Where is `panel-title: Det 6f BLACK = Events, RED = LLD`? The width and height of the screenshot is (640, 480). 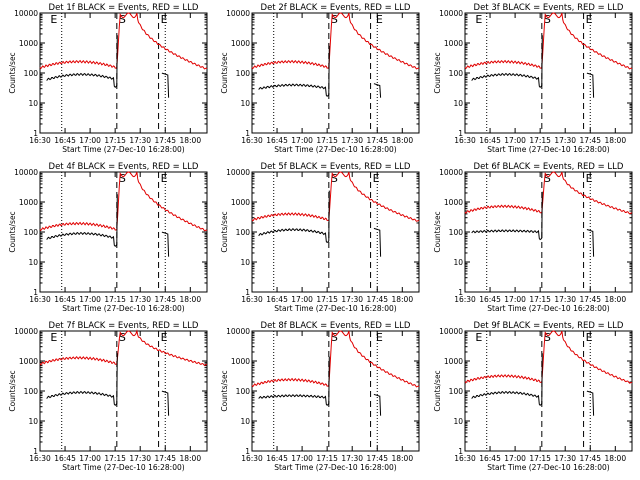
panel-title: Det 6f BLACK = Events, RED = LLD is located at coordinates (549, 167).